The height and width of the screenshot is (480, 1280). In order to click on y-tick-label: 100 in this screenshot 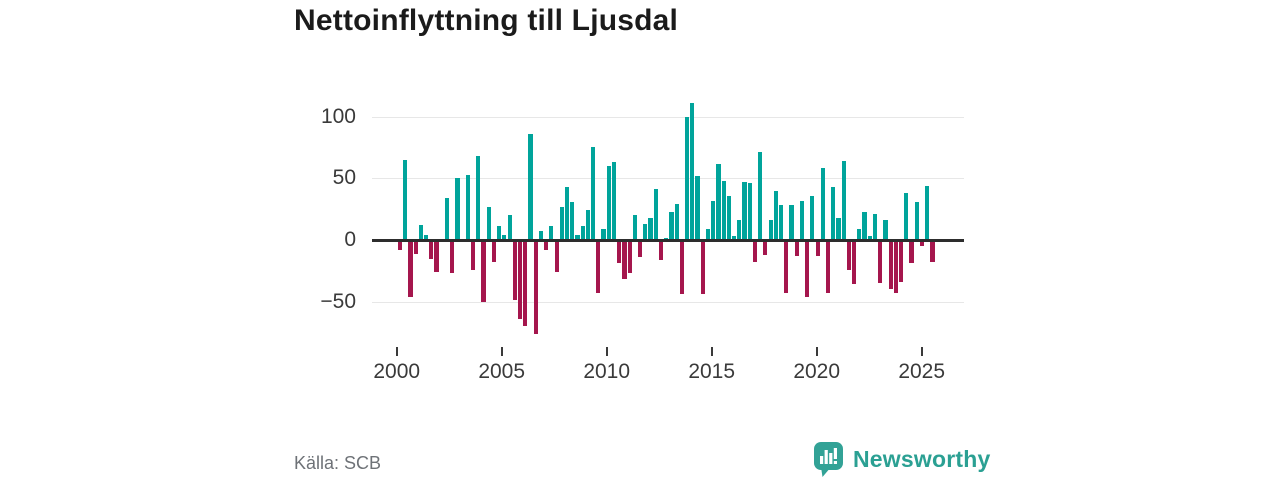, I will do `click(338, 116)`.